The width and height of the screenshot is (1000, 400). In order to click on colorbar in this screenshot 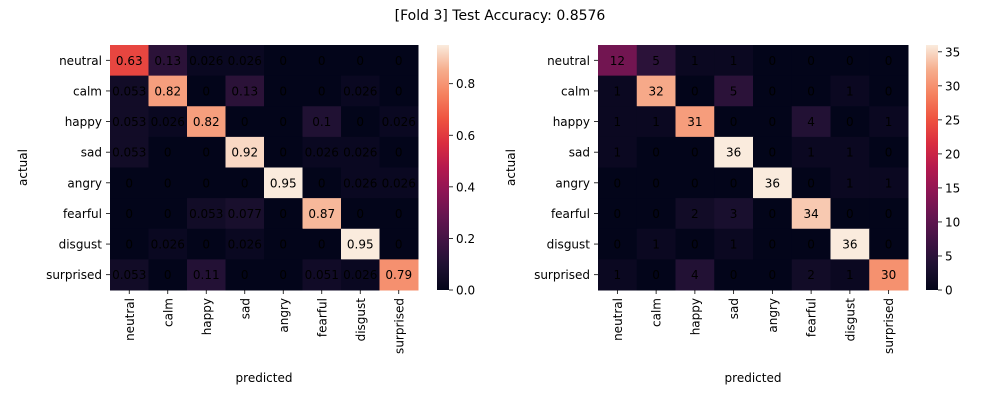, I will do `click(443, 167)`.